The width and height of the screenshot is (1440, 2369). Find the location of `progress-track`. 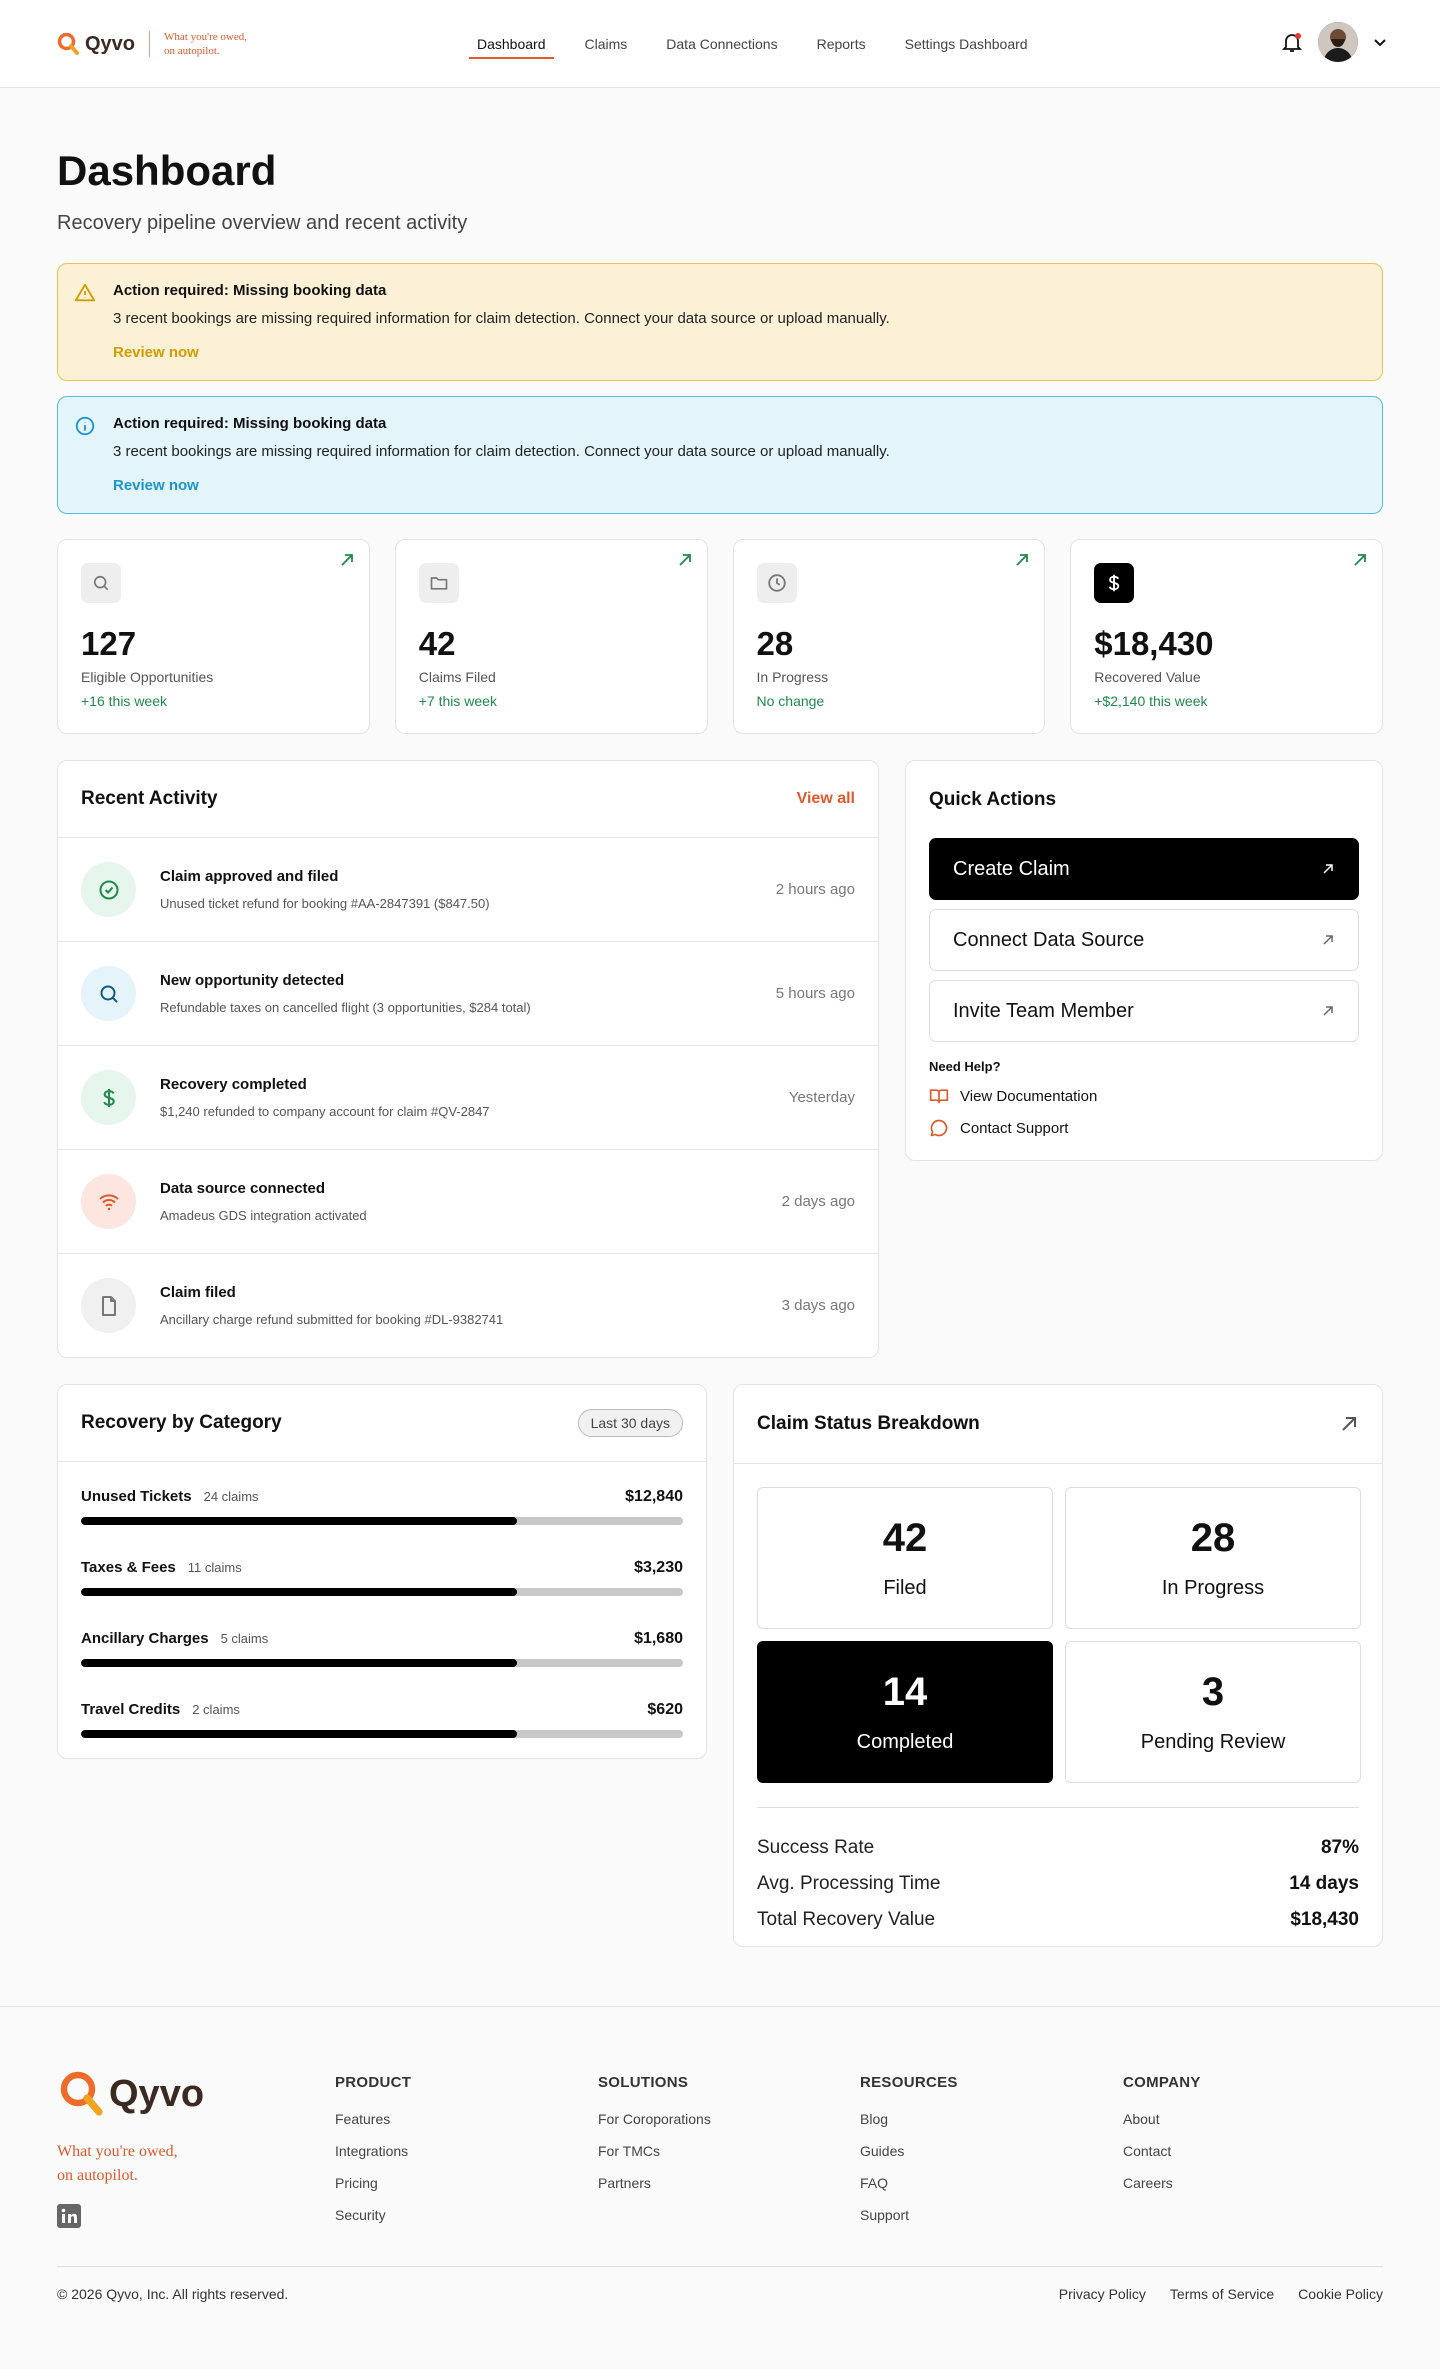

progress-track is located at coordinates (382, 1521).